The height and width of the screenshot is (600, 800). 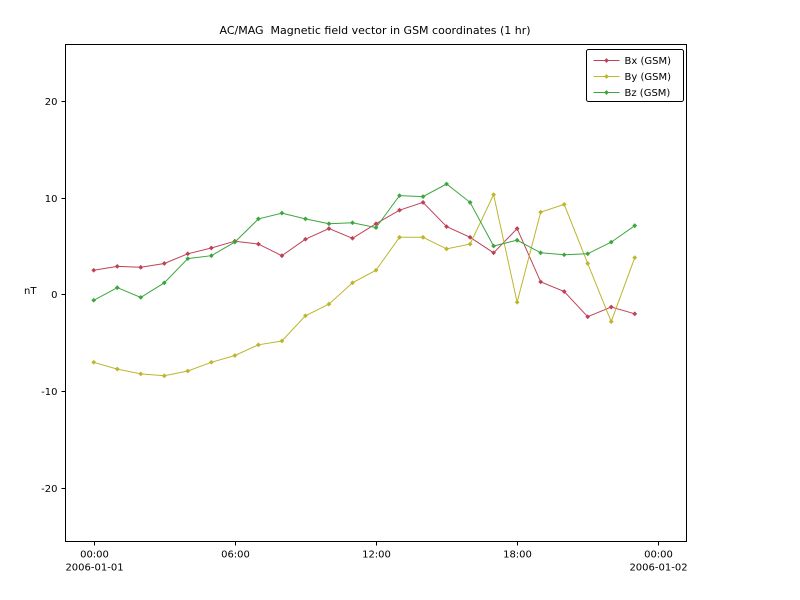 I want to click on legend-label: Bx (GSM), so click(x=648, y=61).